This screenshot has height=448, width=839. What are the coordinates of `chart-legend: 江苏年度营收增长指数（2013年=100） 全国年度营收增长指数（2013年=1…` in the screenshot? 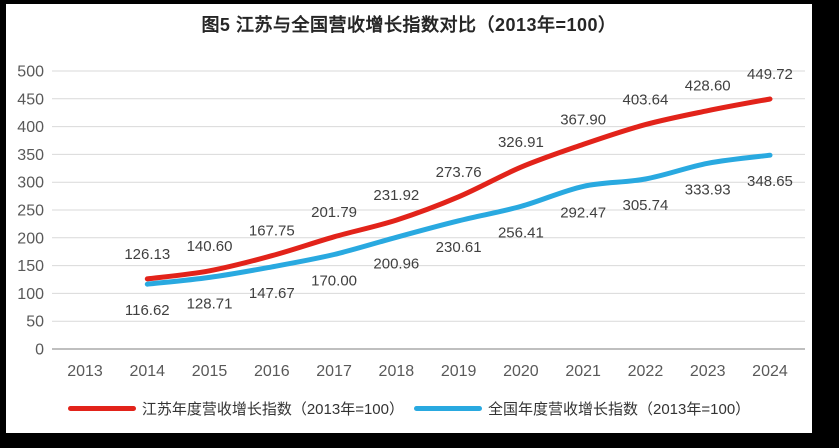 It's located at (409, 408).